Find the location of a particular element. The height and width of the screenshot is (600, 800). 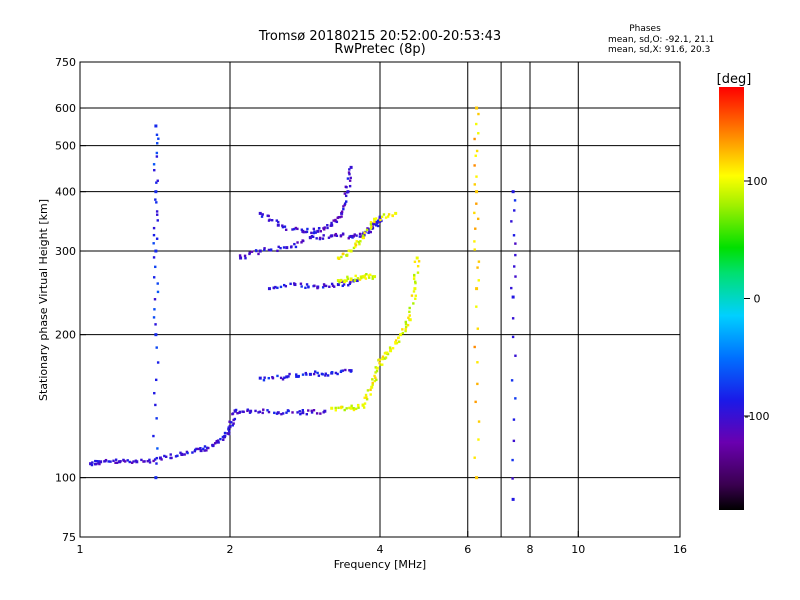

phases-o-line: mean, sd,O: -92.1, 21.1 is located at coordinates (661, 40).